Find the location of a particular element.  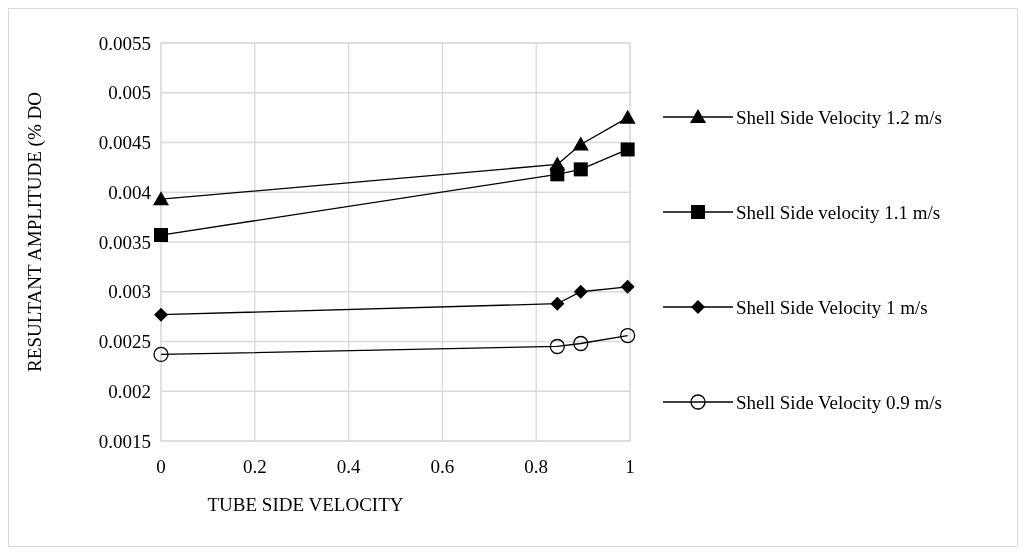

x-axis-title: TUBE SIDE VELOCITY is located at coordinates (305, 504).